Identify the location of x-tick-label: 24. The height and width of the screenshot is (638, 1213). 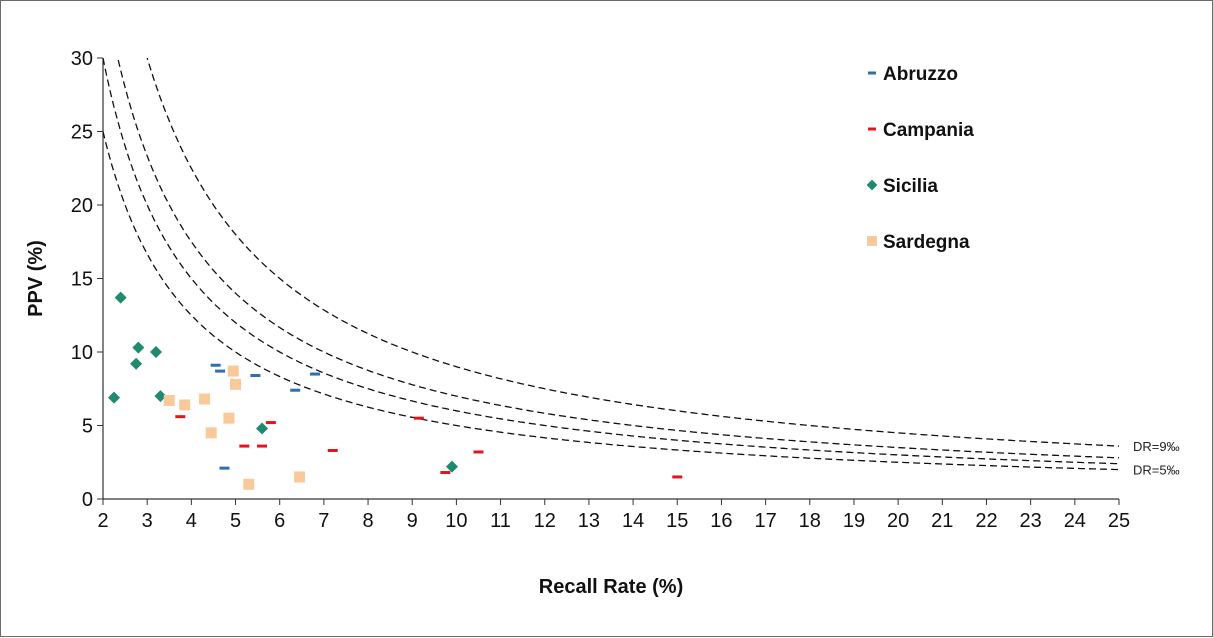
(1075, 521).